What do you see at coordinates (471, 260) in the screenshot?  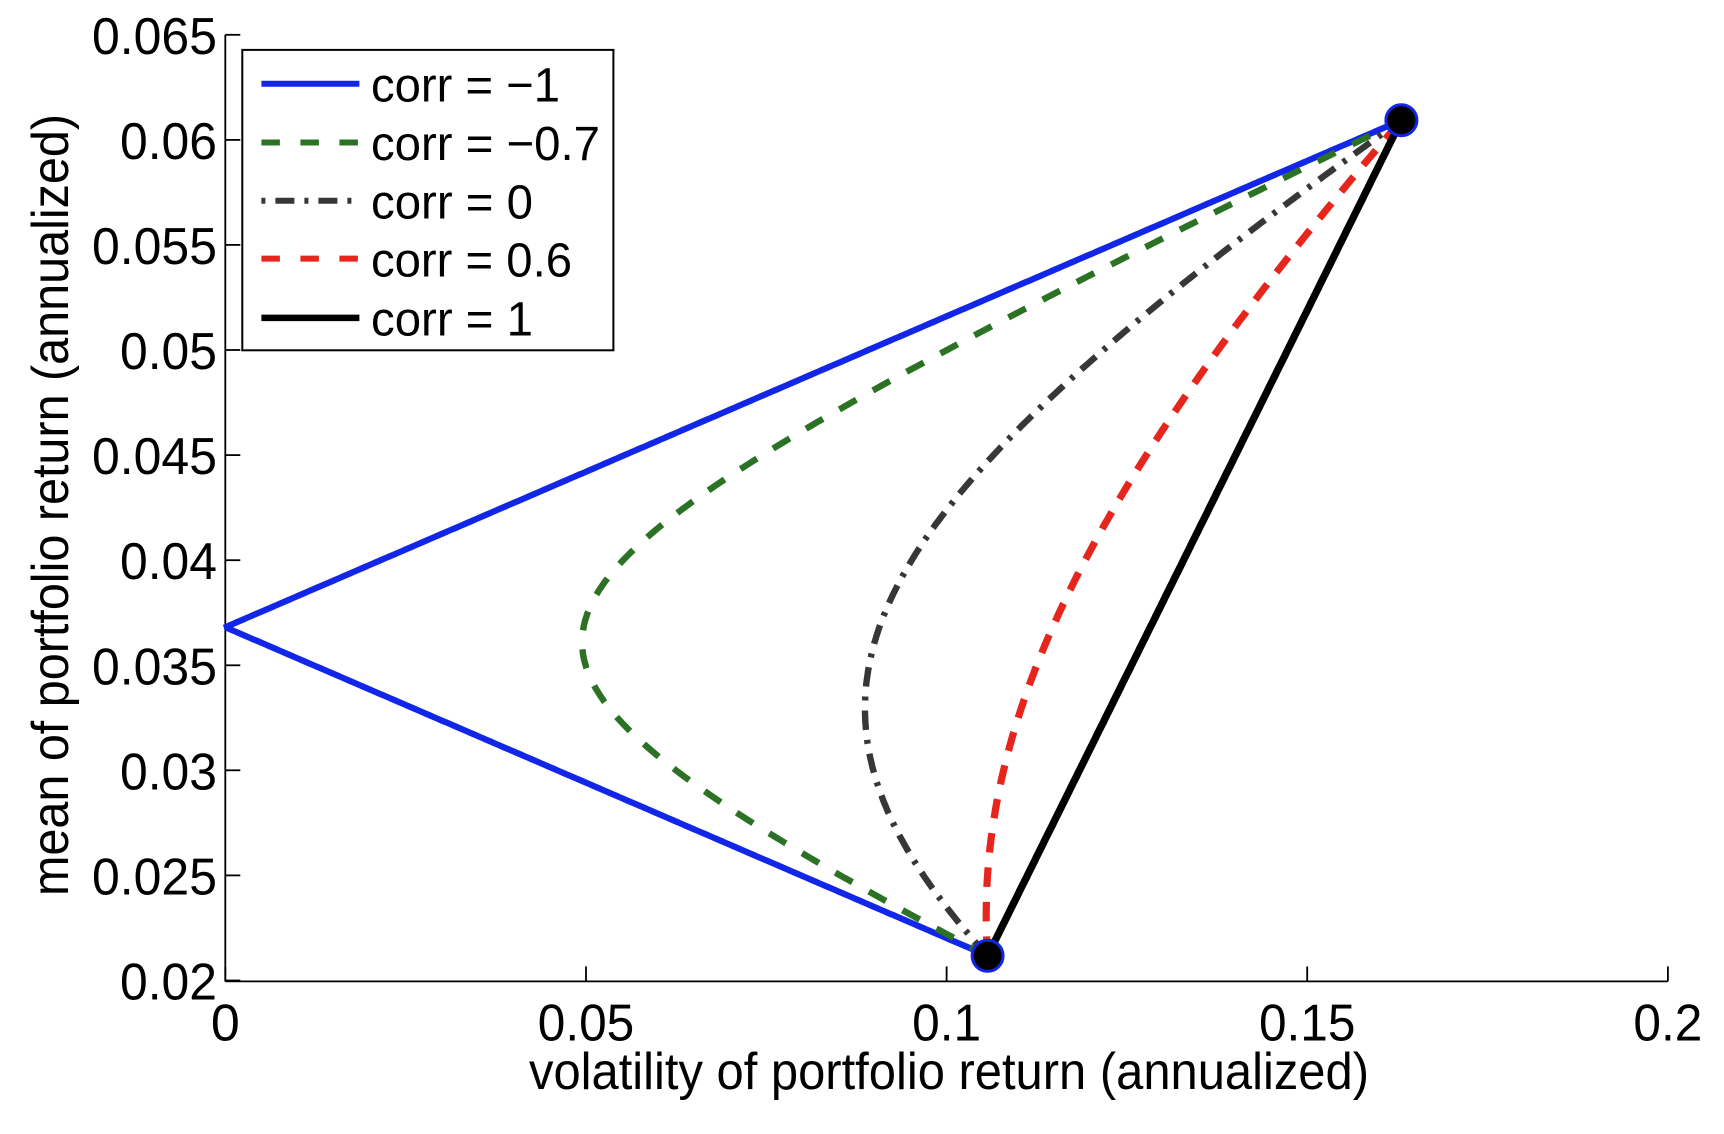 I see `svg-text: corr = 0.6` at bounding box center [471, 260].